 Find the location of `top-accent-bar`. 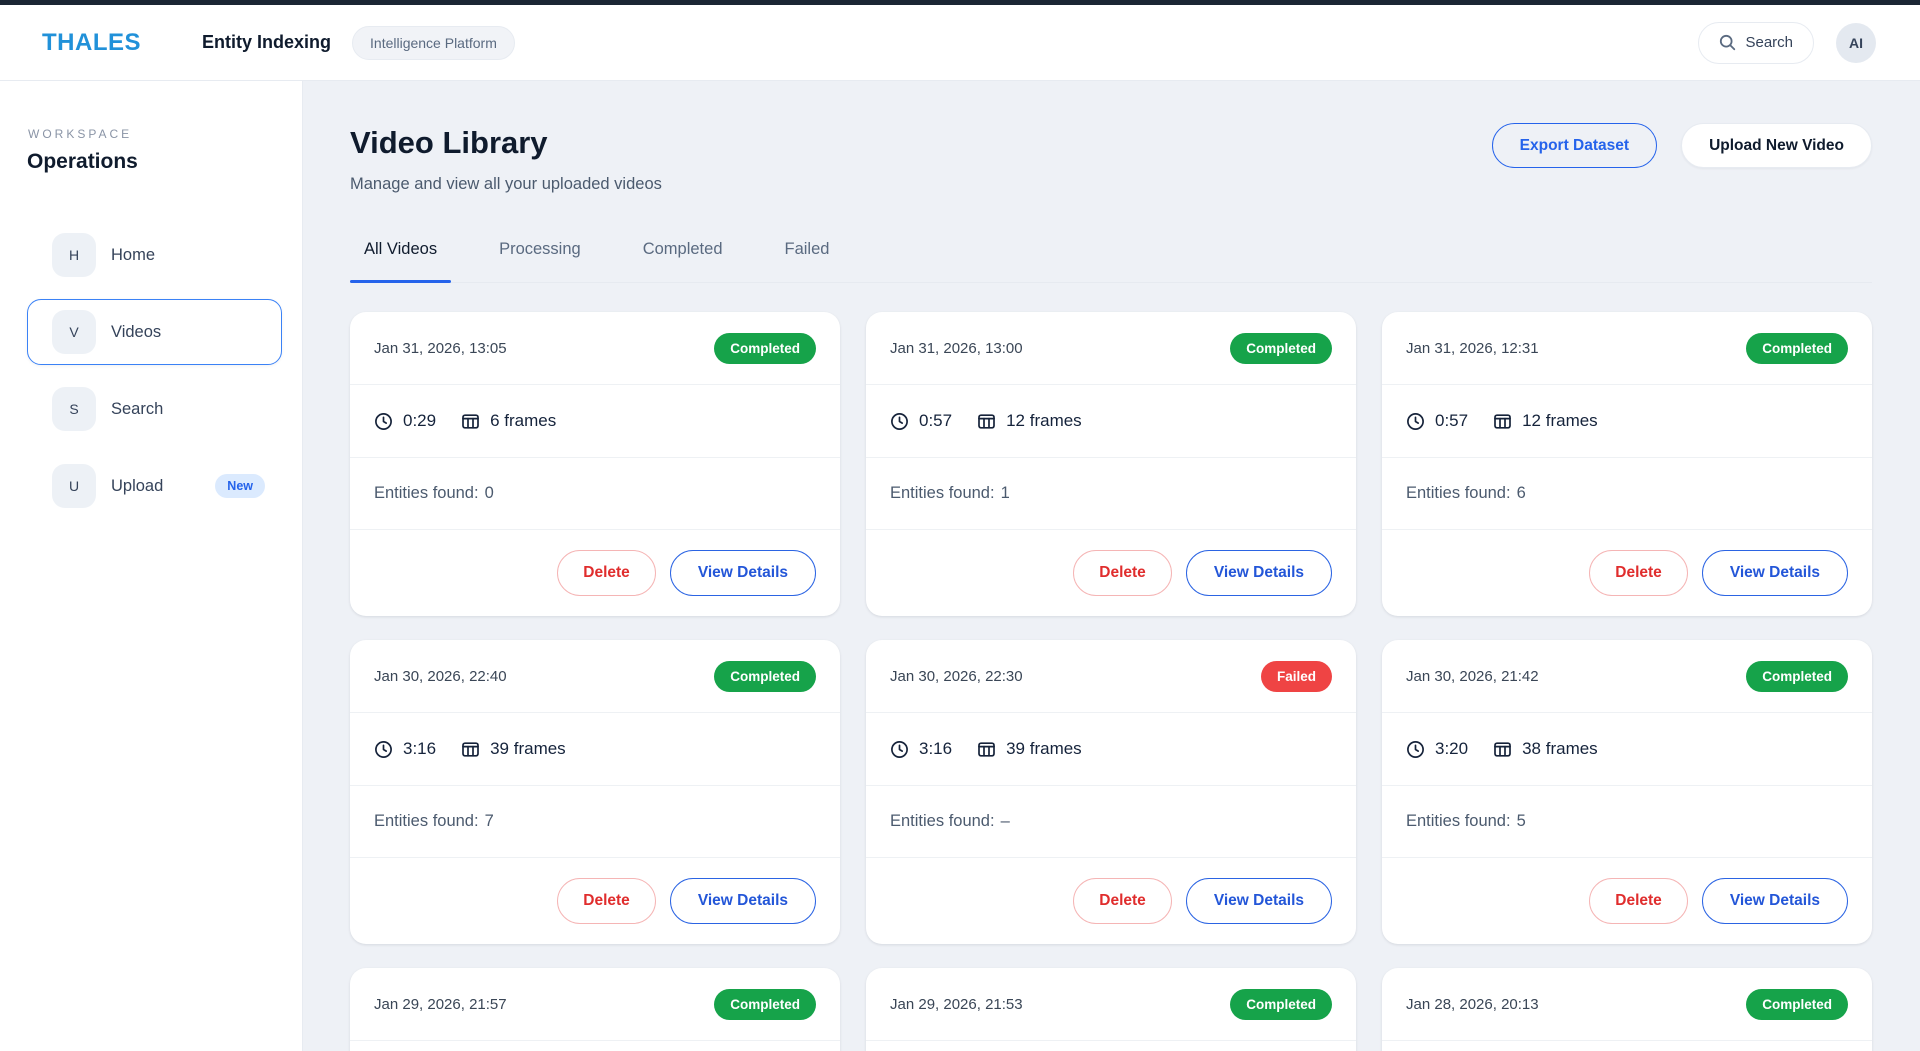

top-accent-bar is located at coordinates (960, 2).